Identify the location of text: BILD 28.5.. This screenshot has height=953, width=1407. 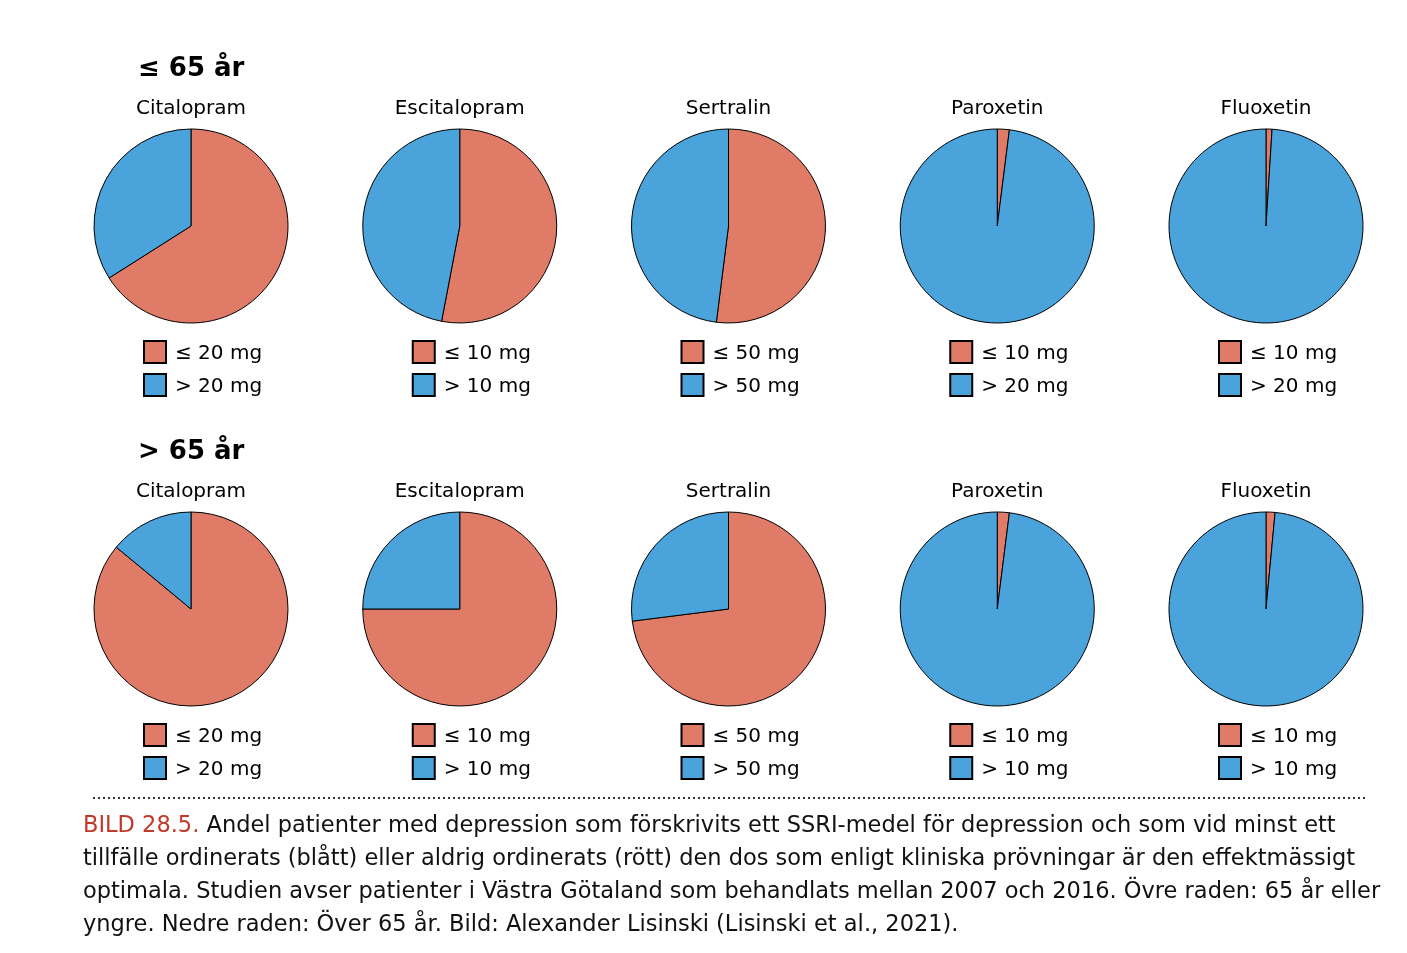
(141, 824).